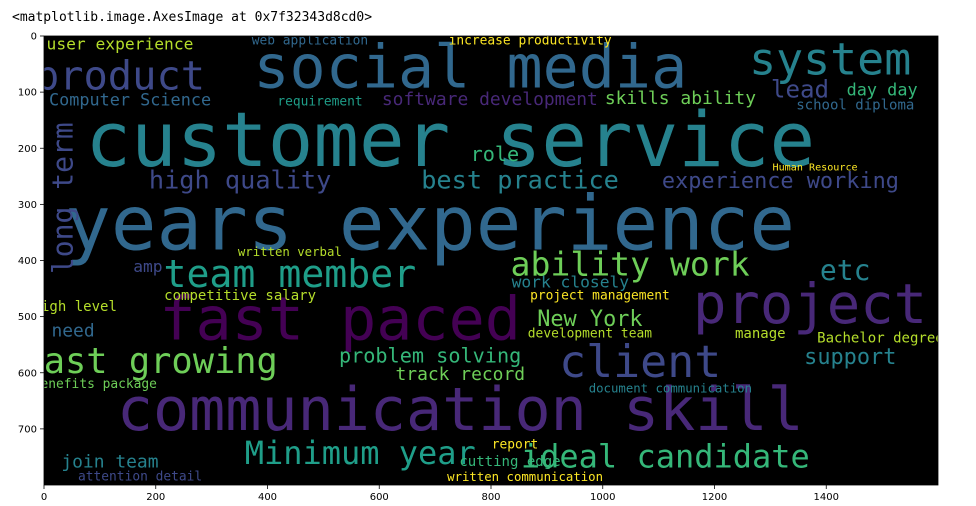  What do you see at coordinates (140, 477) in the screenshot?
I see `word: attention detail` at bounding box center [140, 477].